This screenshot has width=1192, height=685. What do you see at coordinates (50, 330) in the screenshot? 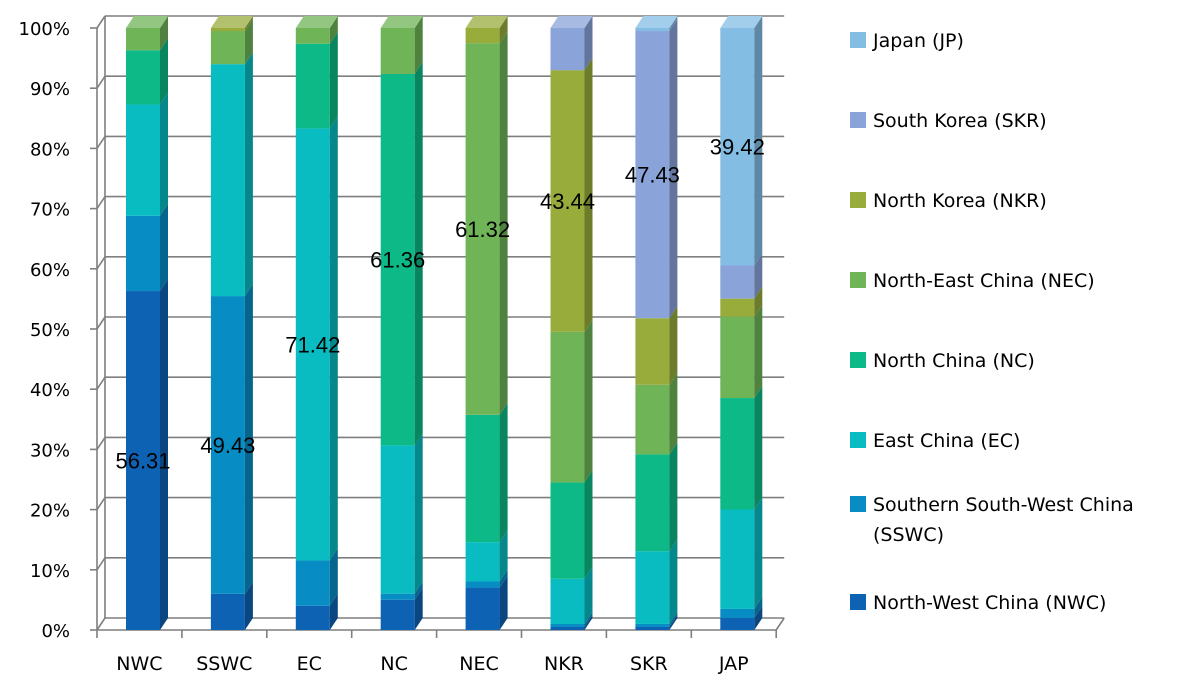
I see `y-tick-label: 50%` at bounding box center [50, 330].